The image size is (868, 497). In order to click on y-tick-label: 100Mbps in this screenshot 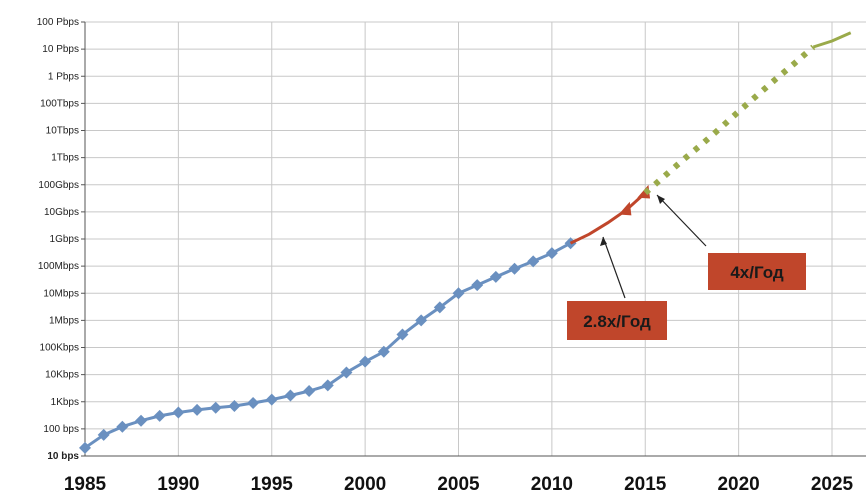, I will do `click(58, 266)`.